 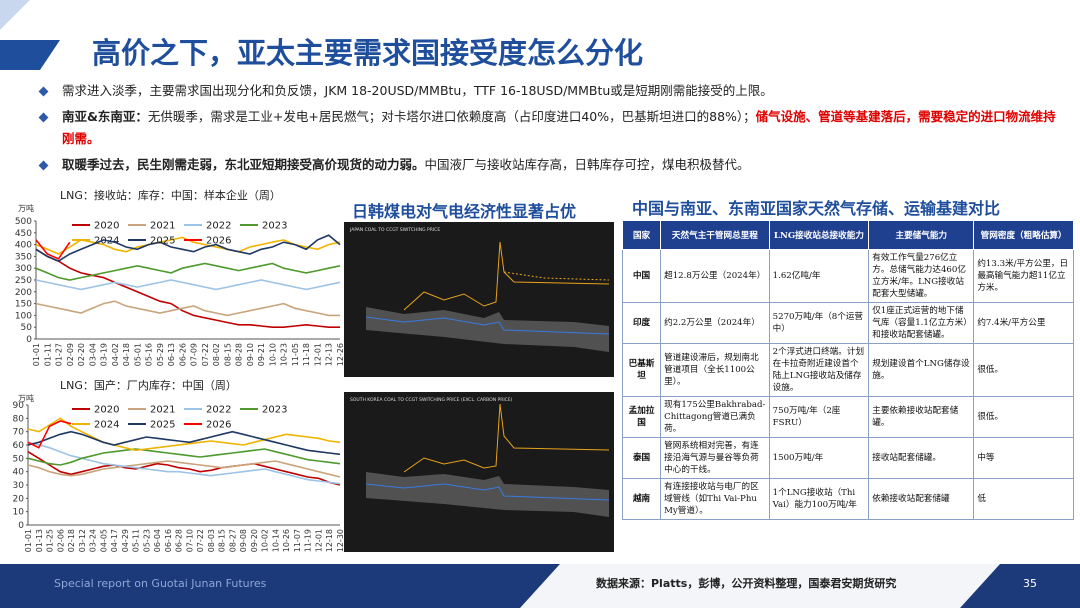 What do you see at coordinates (641, 235) in the screenshot?
I see `header-cell: 国家` at bounding box center [641, 235].